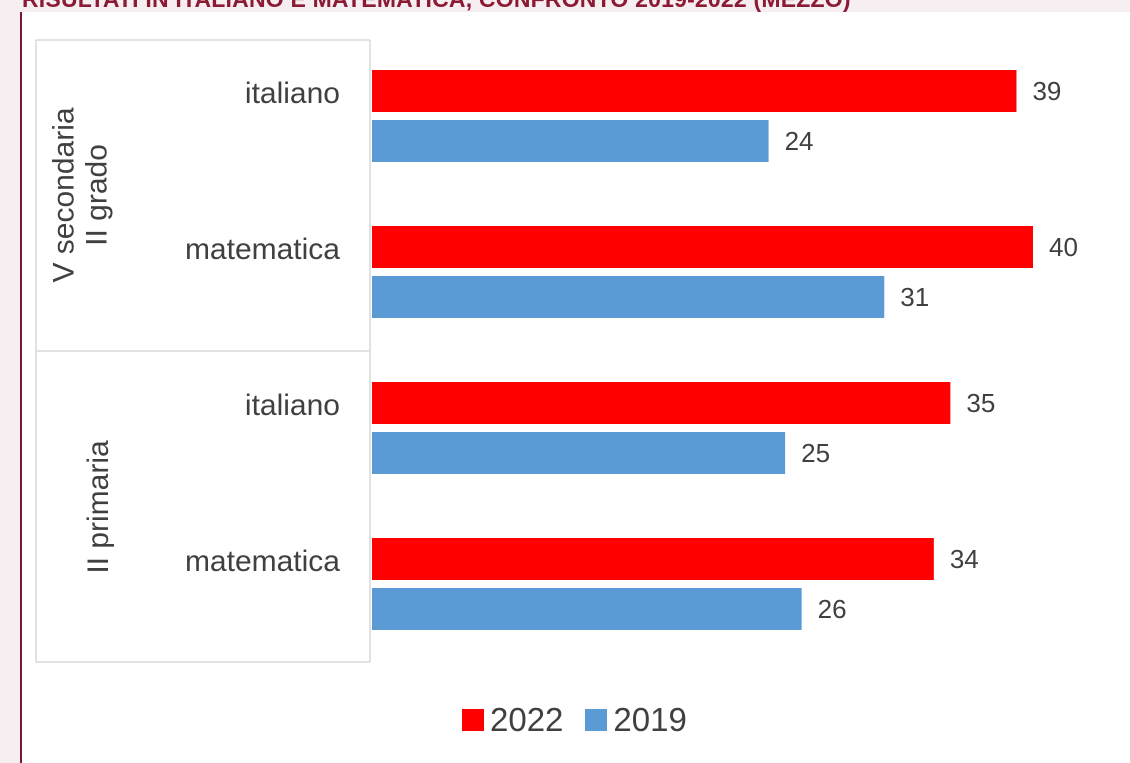 The height and width of the screenshot is (763, 1130). What do you see at coordinates (1046, 91) in the screenshot?
I see `data-label-2022: 39` at bounding box center [1046, 91].